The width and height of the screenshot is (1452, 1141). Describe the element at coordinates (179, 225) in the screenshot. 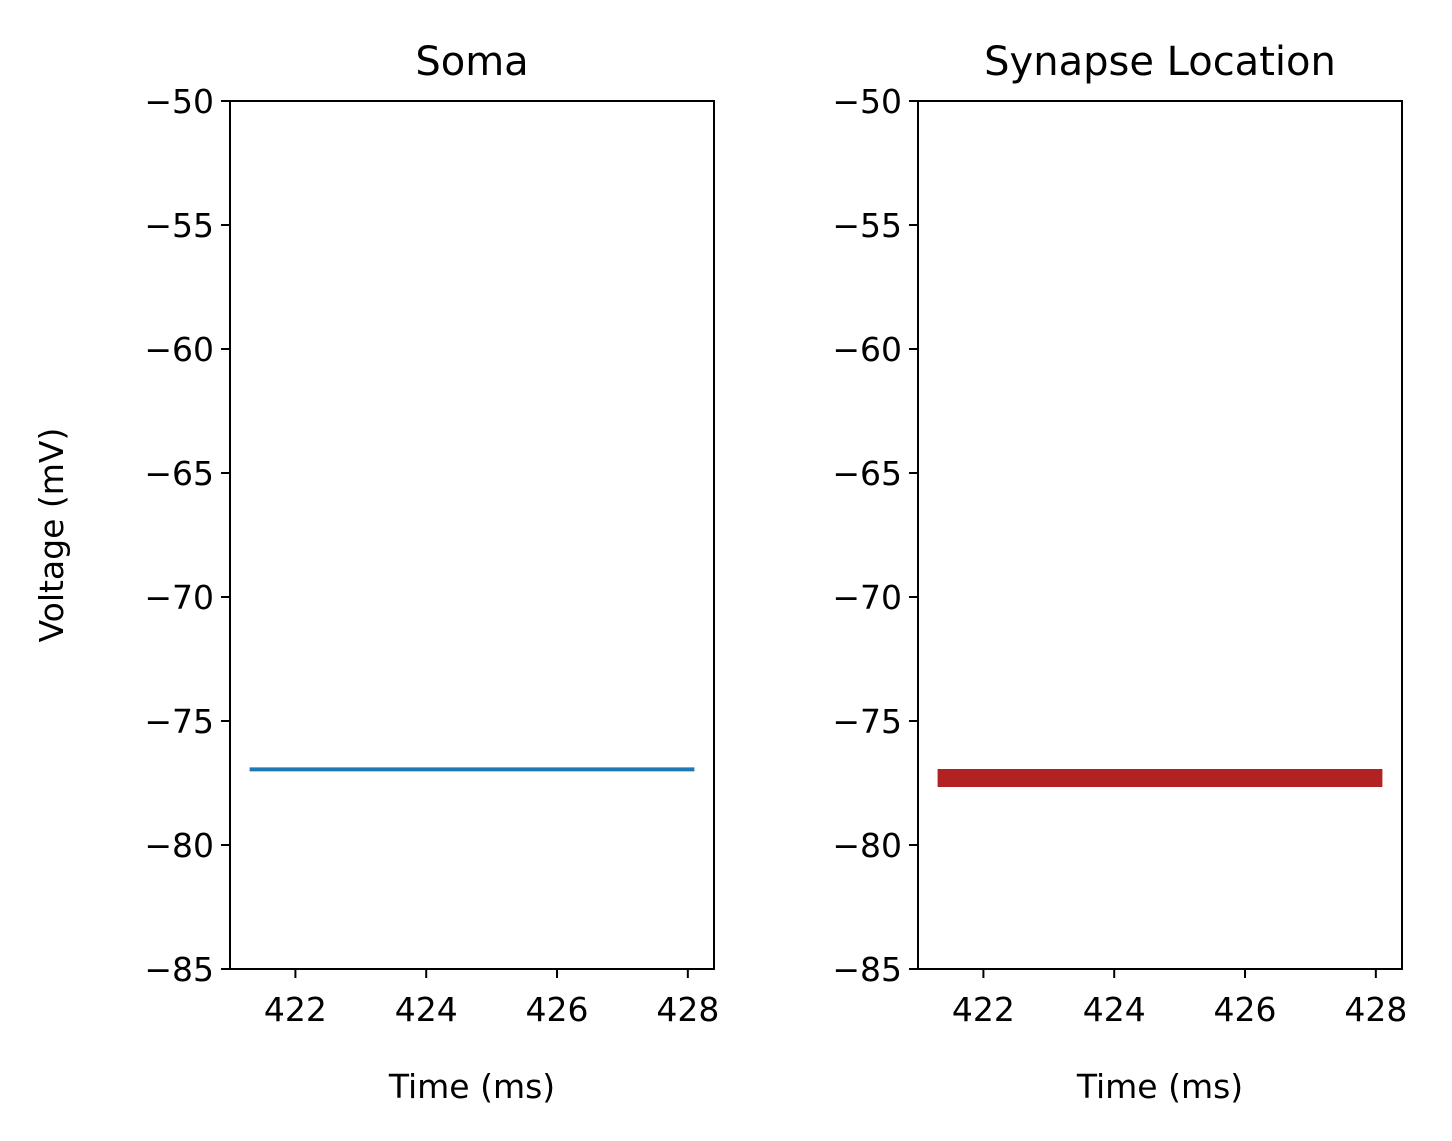

I see `soma-y-tick-label: −55` at that location.